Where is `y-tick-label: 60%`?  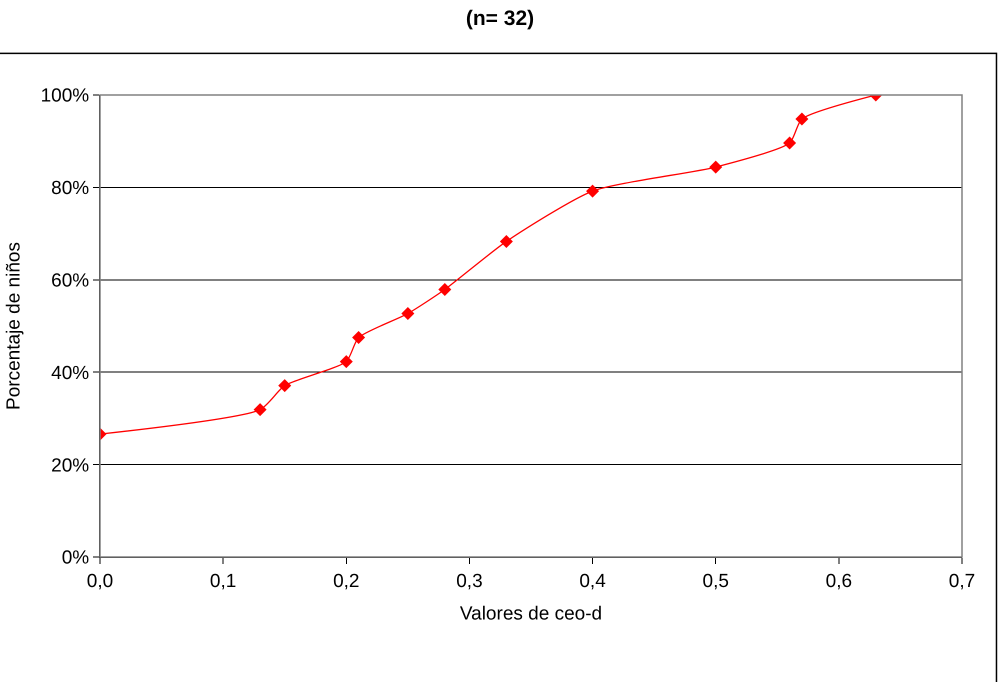 y-tick-label: 60% is located at coordinates (70, 281).